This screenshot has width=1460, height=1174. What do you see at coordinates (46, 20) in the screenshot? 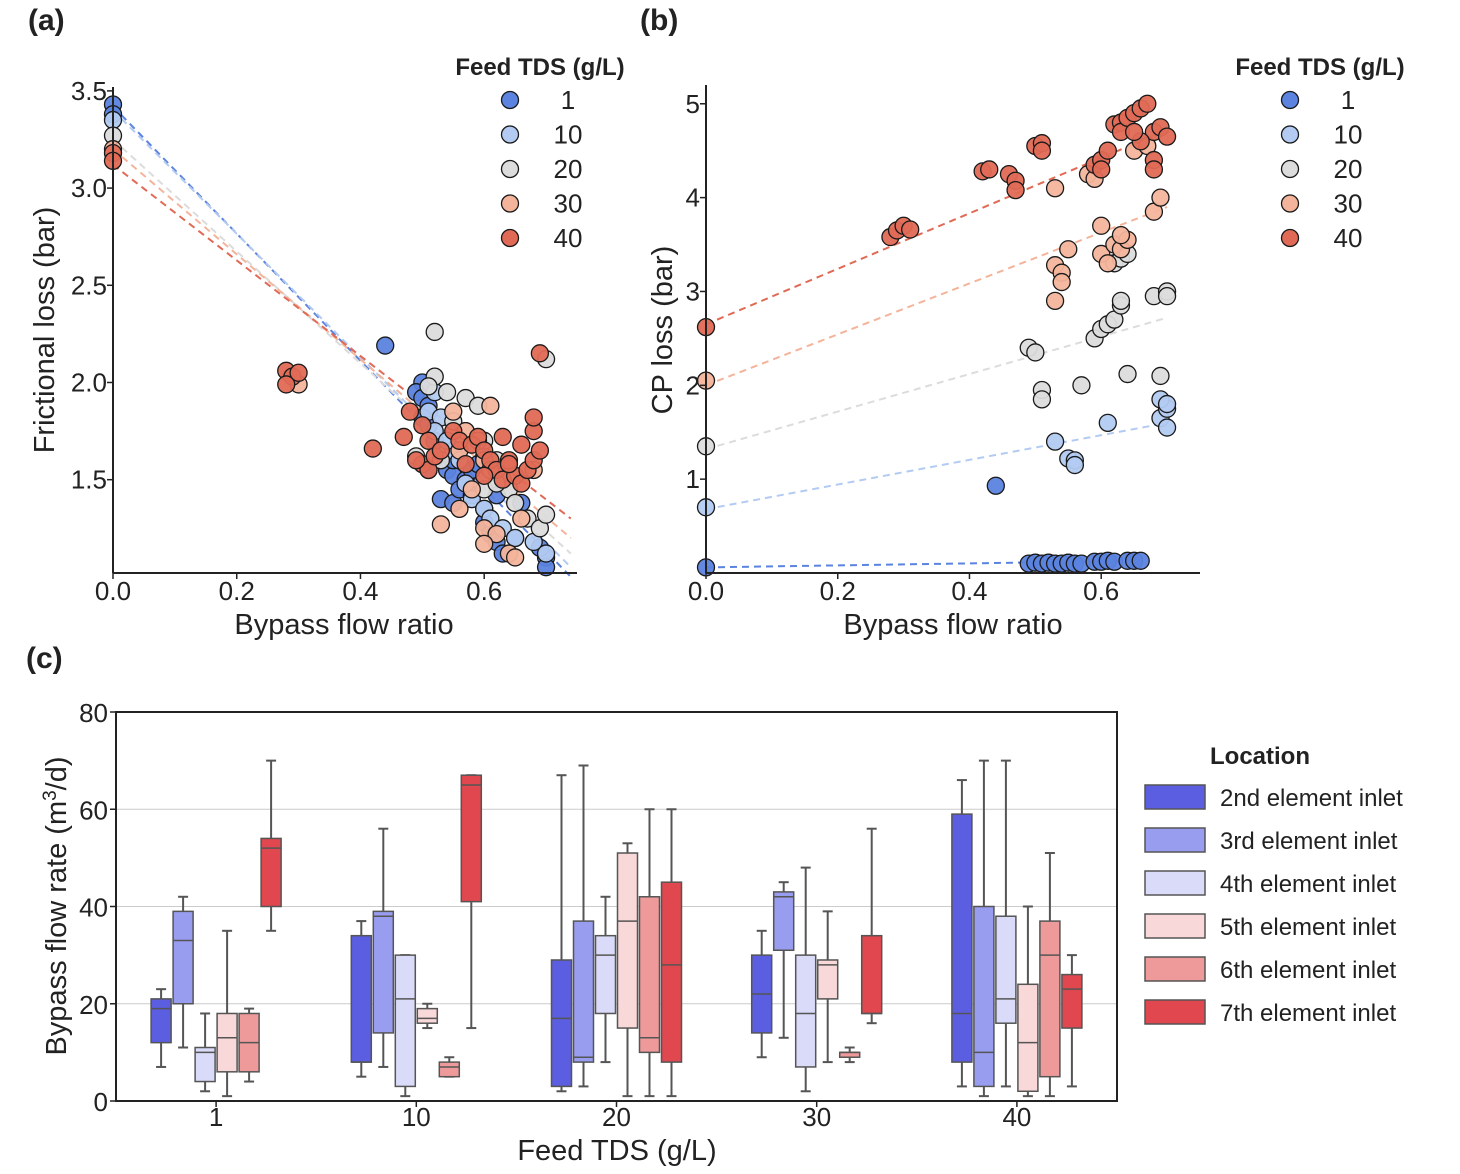
I see `panel-a-label: (a)` at bounding box center [46, 20].